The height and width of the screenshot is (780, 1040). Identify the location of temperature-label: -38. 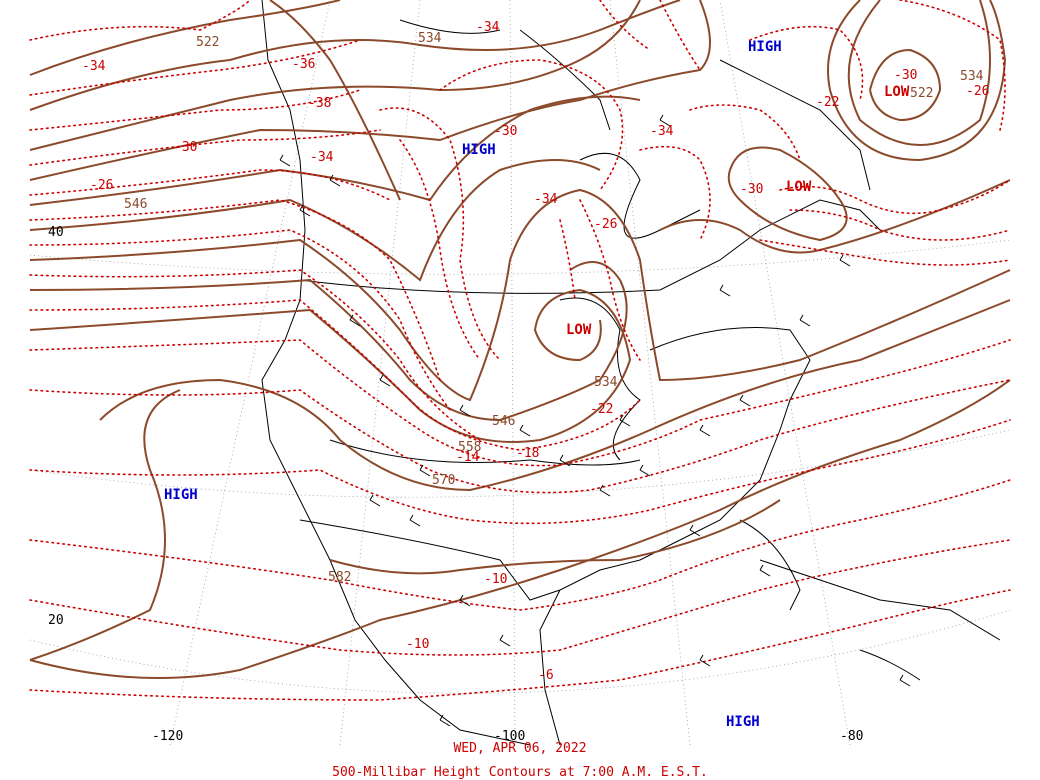
(319, 103).